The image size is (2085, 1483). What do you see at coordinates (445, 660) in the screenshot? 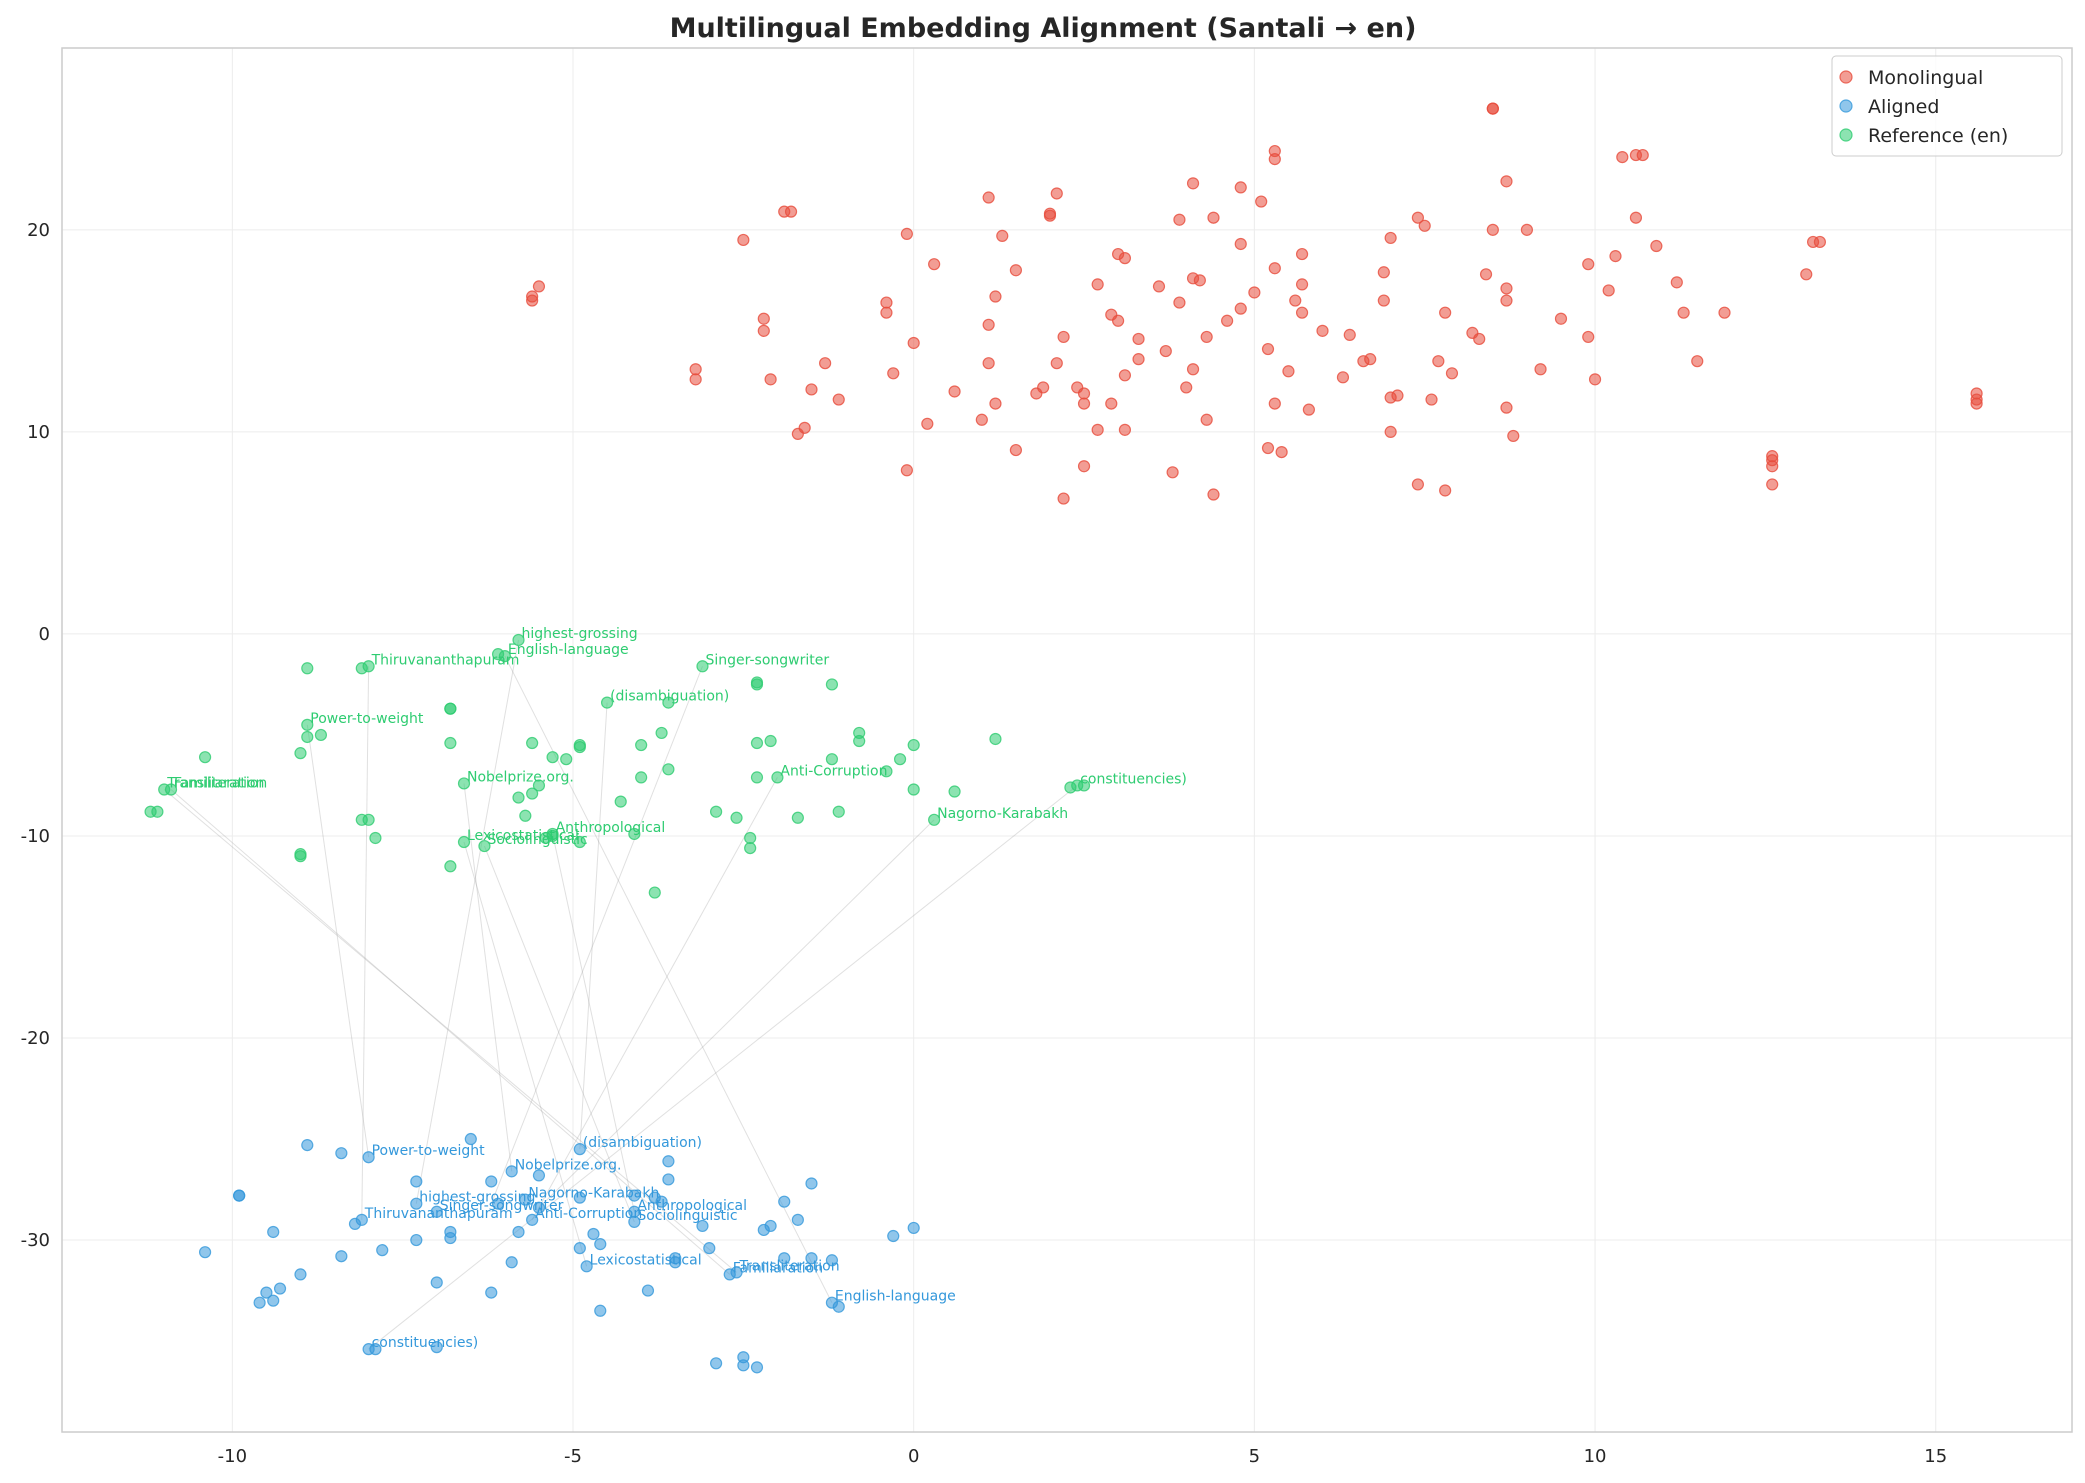
I see `point-annotation: Thiruvananthapuram` at bounding box center [445, 660].